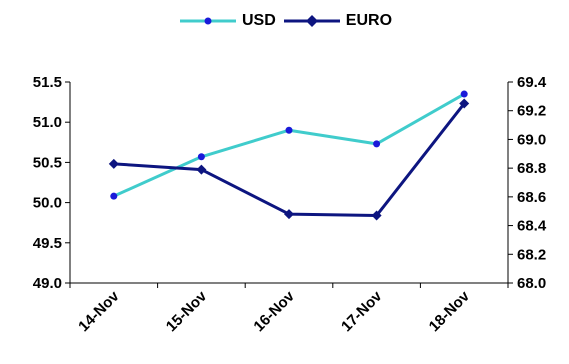 This screenshot has height=364, width=569. I want to click on left-y-tick-label: 49.5, so click(47, 243).